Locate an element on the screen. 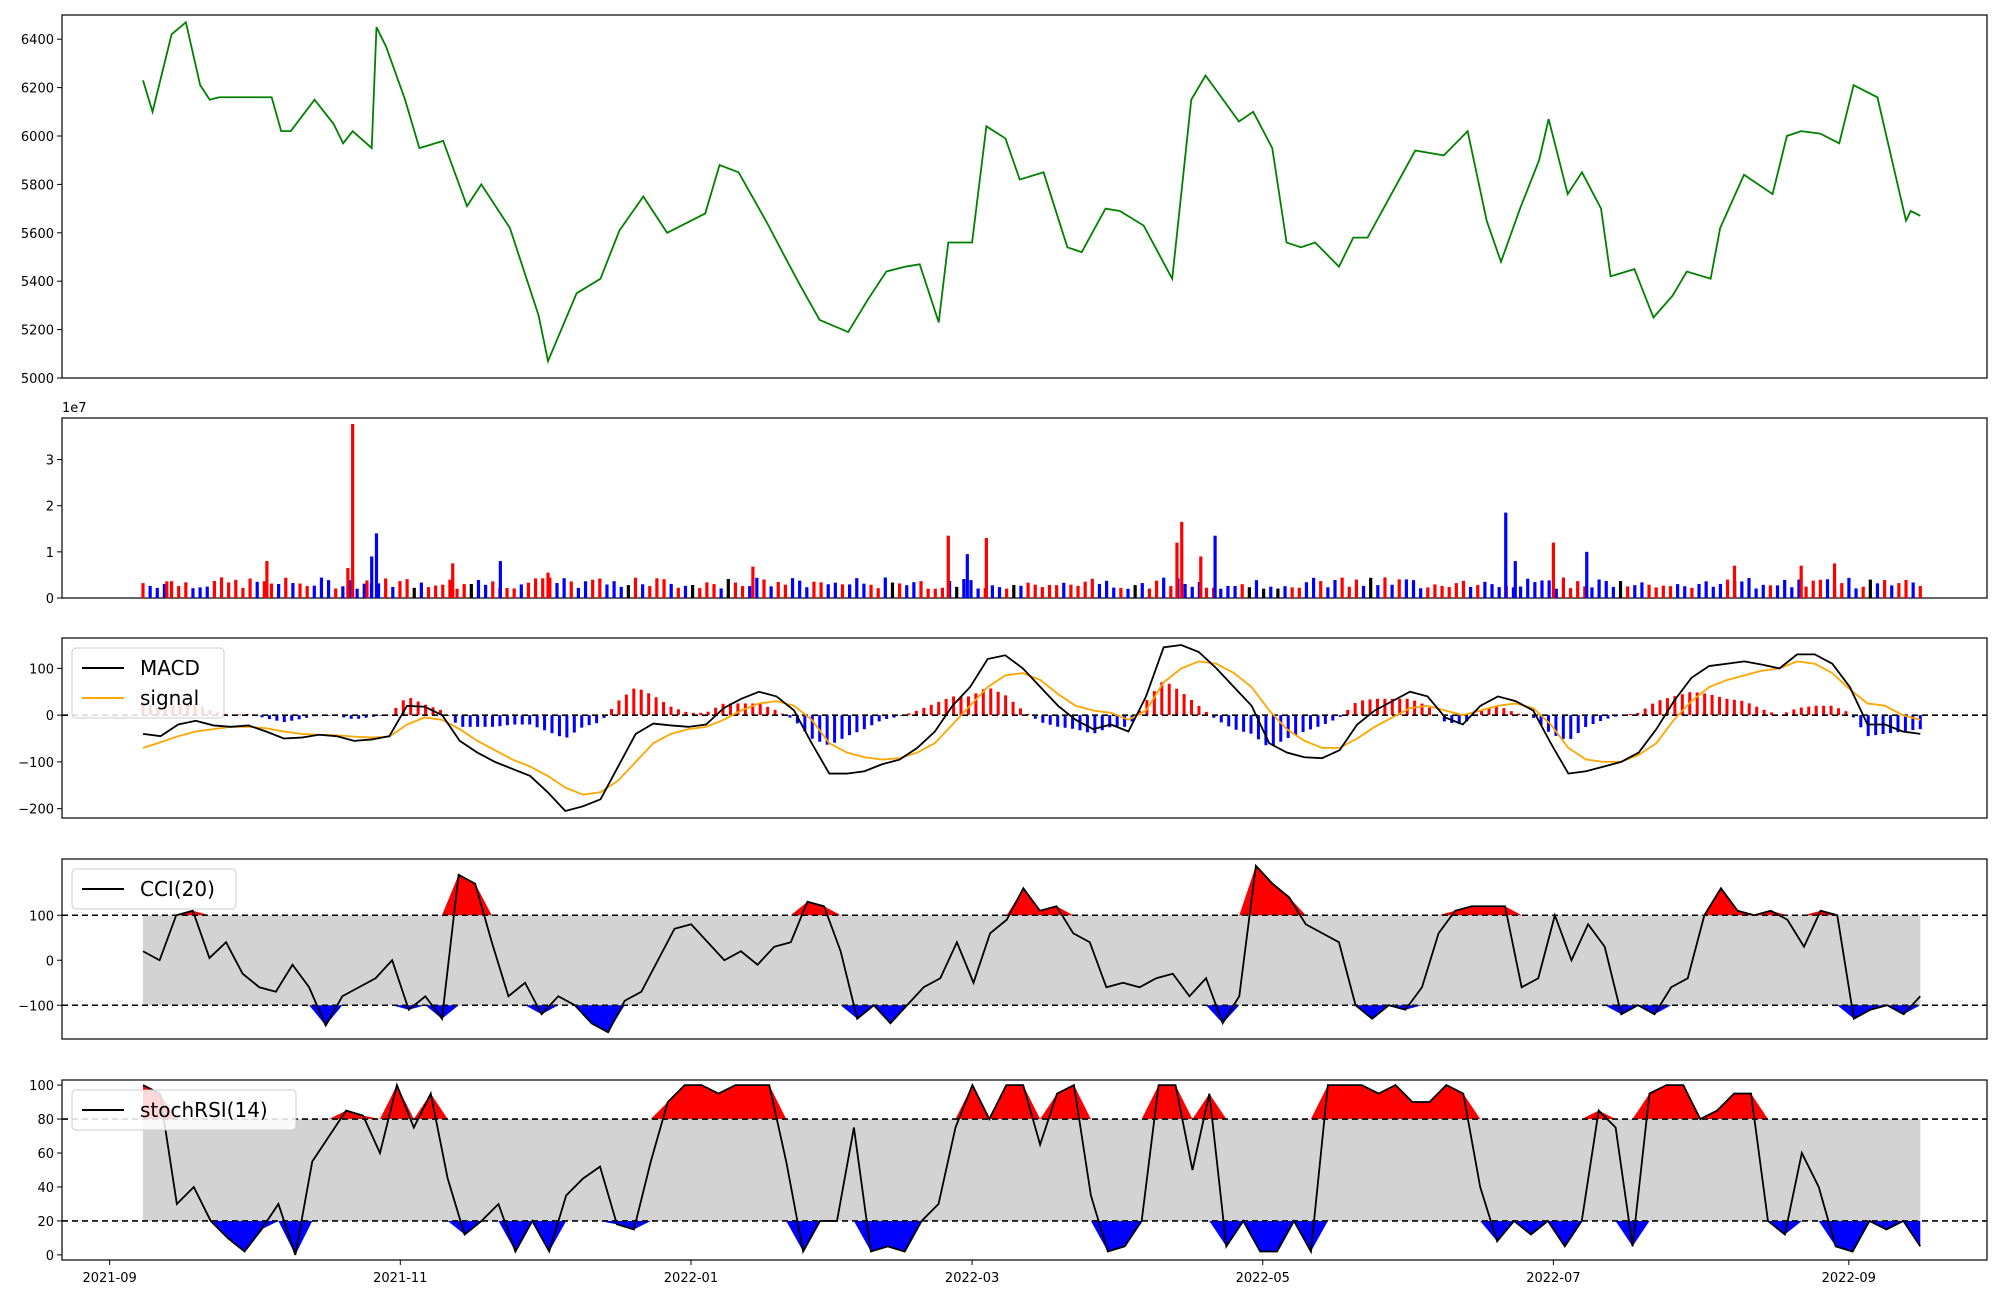  x-tick-label: 2022-03 is located at coordinates (972, 1278).